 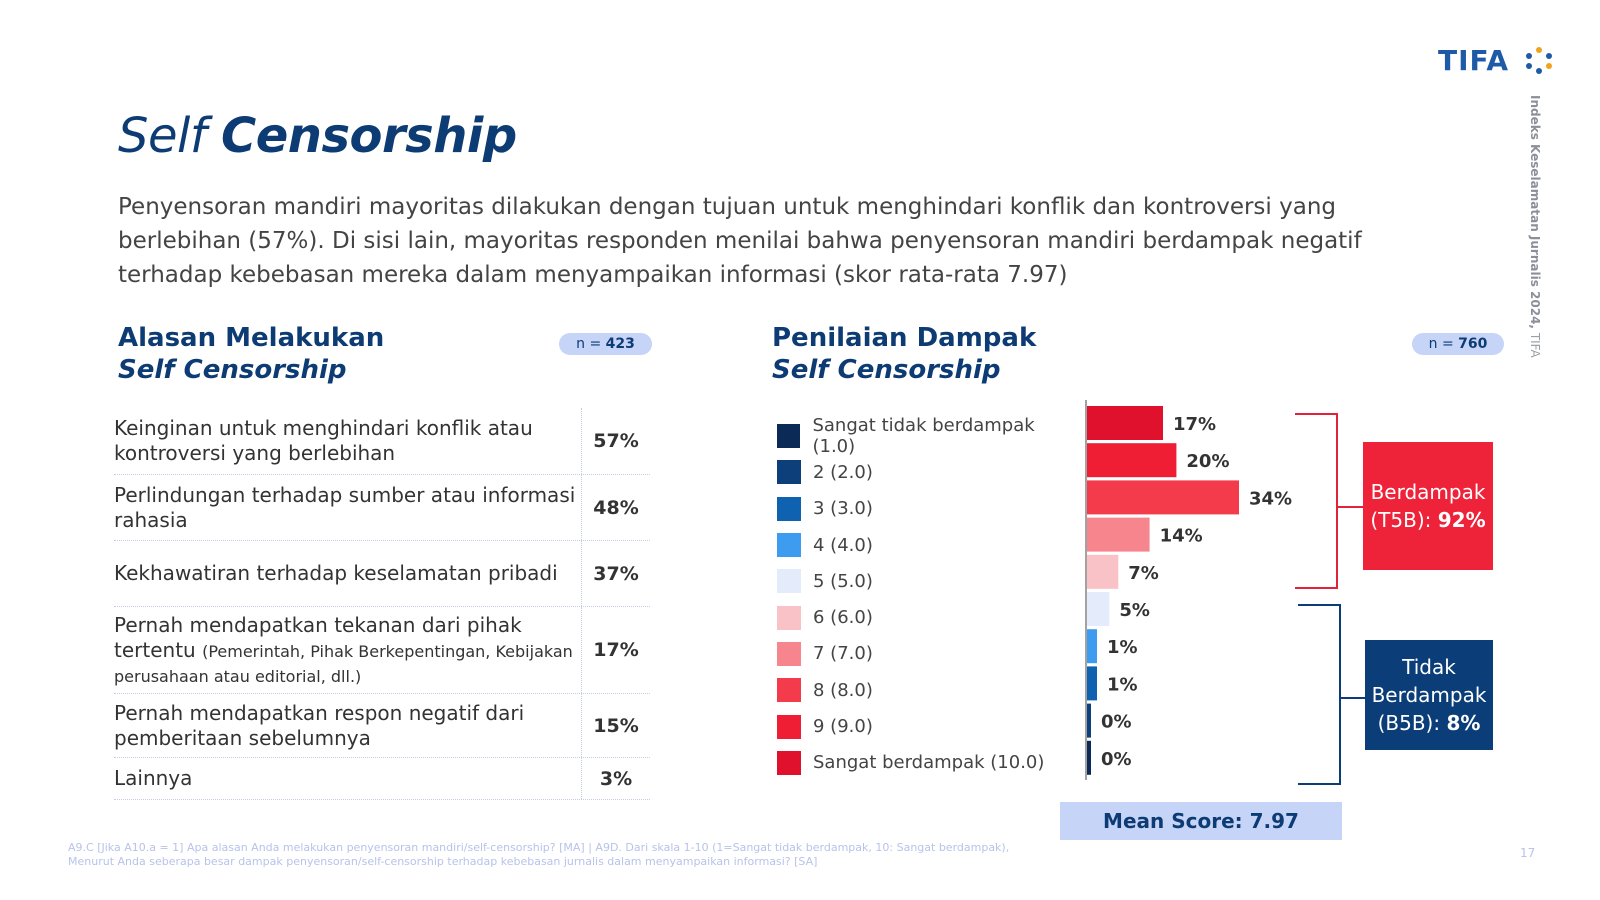 I want to click on bar-value-label: 7%, so click(x=1143, y=573).